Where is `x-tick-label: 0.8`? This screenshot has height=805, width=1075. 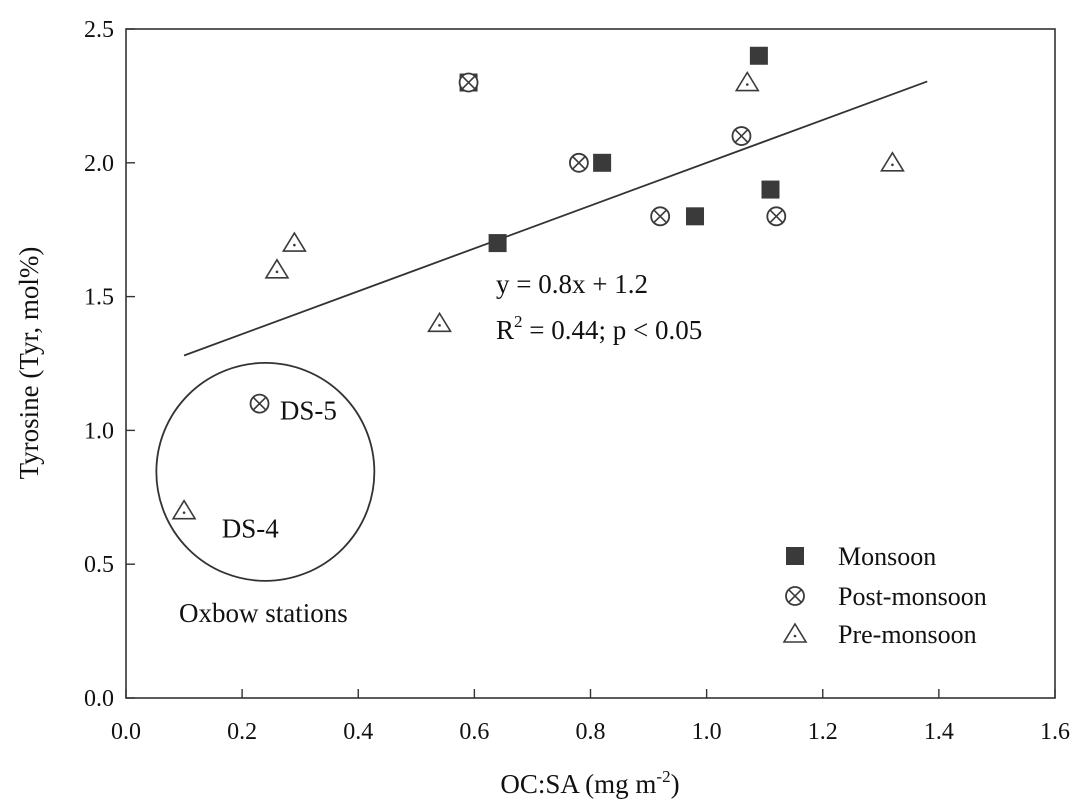
x-tick-label: 0.8 is located at coordinates (591, 732).